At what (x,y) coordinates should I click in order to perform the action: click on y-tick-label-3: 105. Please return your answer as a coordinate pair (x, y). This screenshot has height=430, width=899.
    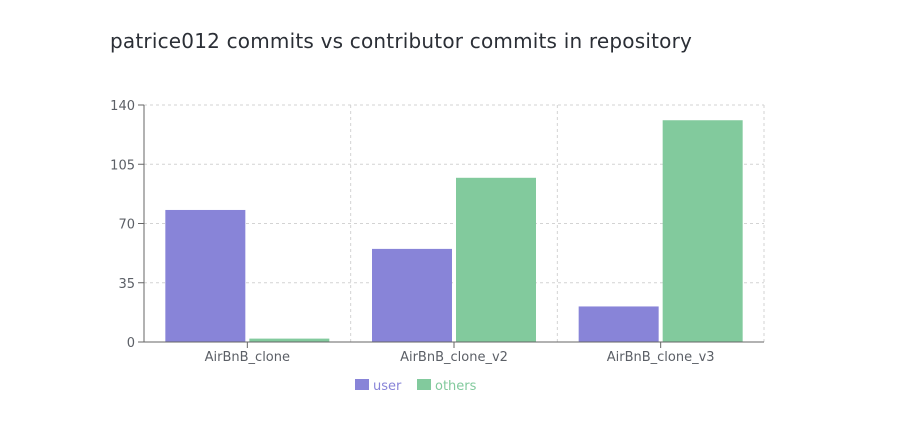
    Looking at the image, I should click on (122, 165).